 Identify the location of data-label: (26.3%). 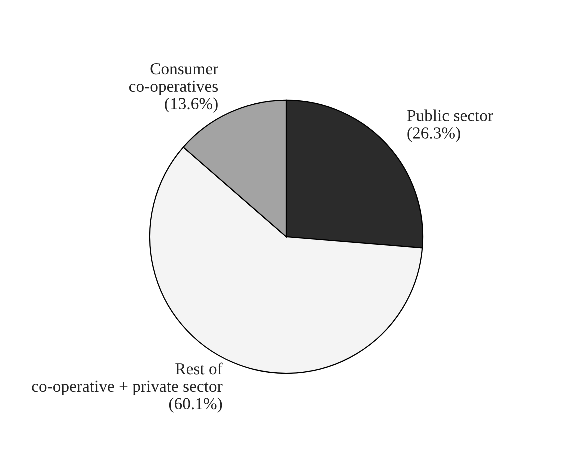
(434, 134).